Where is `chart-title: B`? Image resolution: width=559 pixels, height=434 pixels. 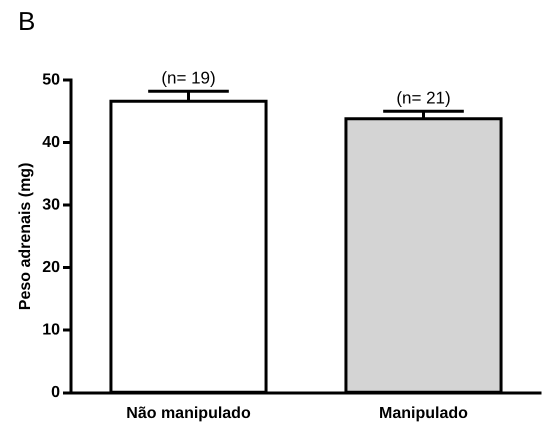 chart-title: B is located at coordinates (27, 21).